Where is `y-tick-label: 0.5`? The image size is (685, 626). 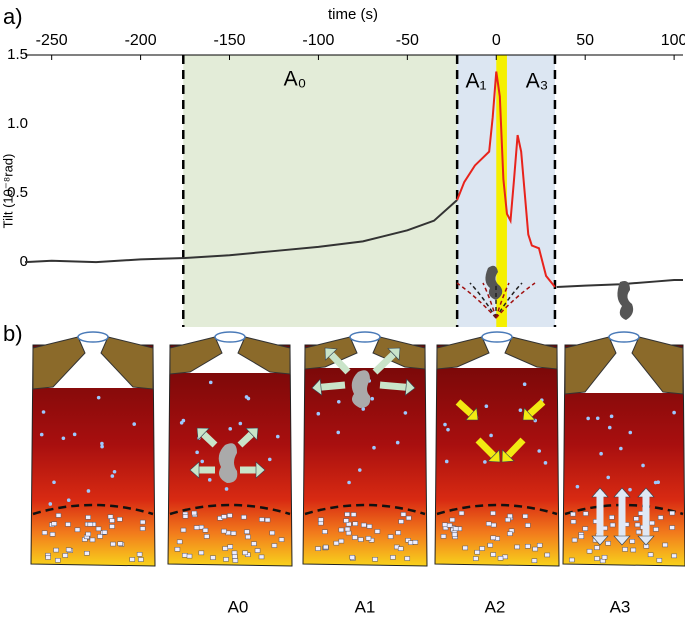
y-tick-label: 0.5 is located at coordinates (17, 192).